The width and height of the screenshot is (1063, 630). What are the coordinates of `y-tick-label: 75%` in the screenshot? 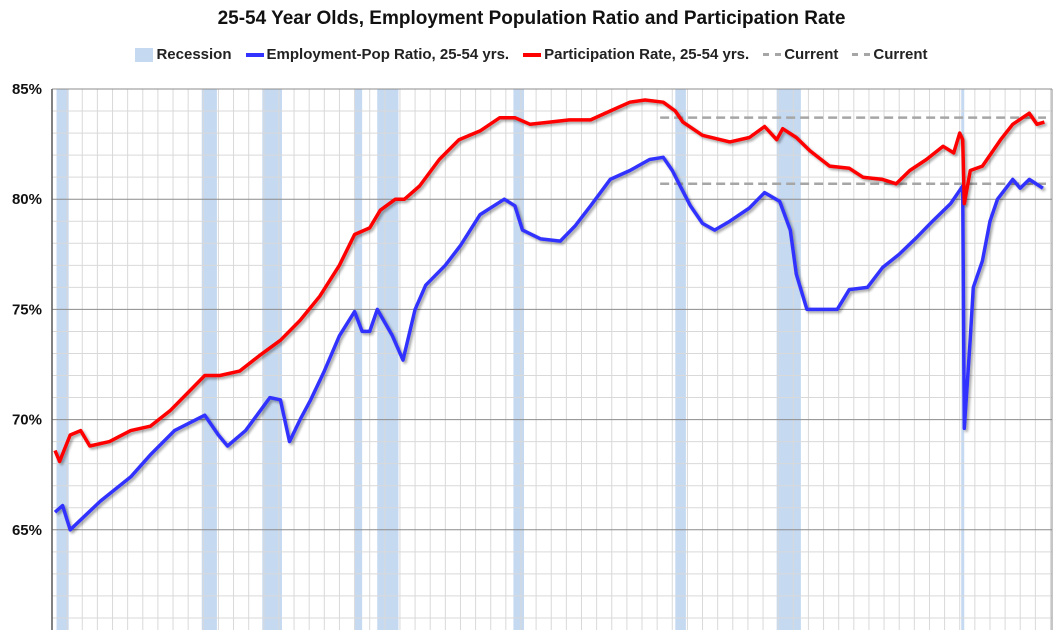 It's located at (27, 309).